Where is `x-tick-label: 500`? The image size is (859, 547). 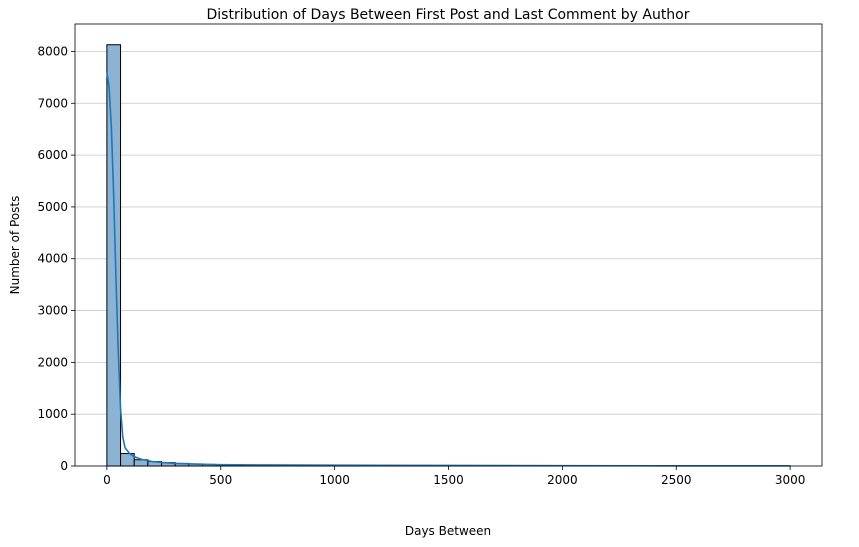 x-tick-label: 500 is located at coordinates (220, 480).